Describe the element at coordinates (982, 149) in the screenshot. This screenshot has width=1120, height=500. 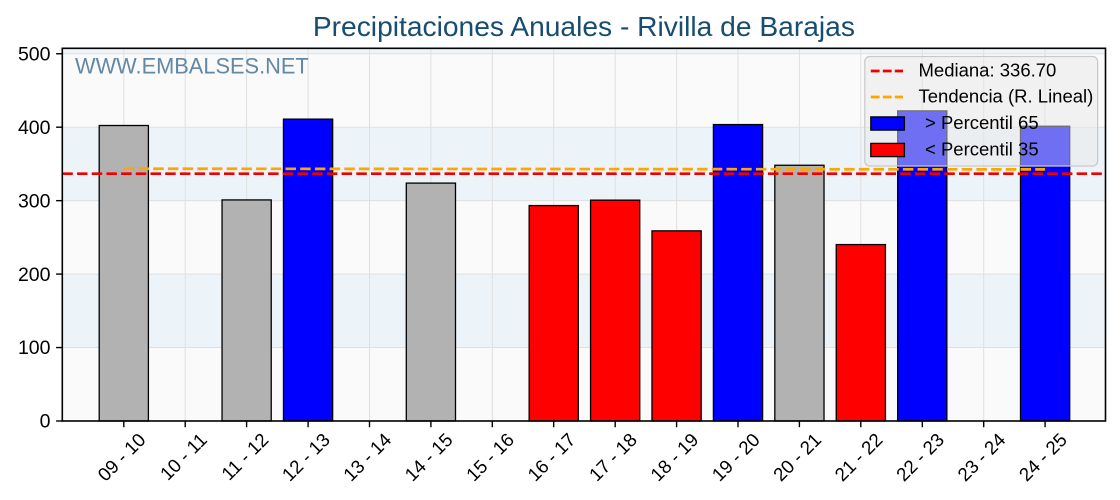
I see `svg-text: < Percentil 35` at that location.